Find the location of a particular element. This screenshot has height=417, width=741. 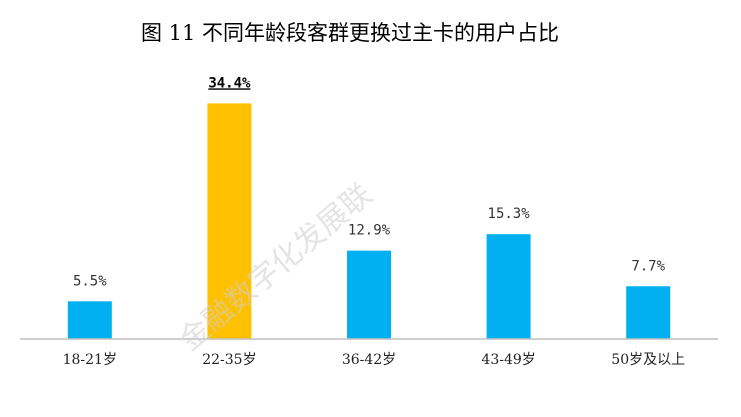

value-label-3: 12.9% is located at coordinates (369, 231).